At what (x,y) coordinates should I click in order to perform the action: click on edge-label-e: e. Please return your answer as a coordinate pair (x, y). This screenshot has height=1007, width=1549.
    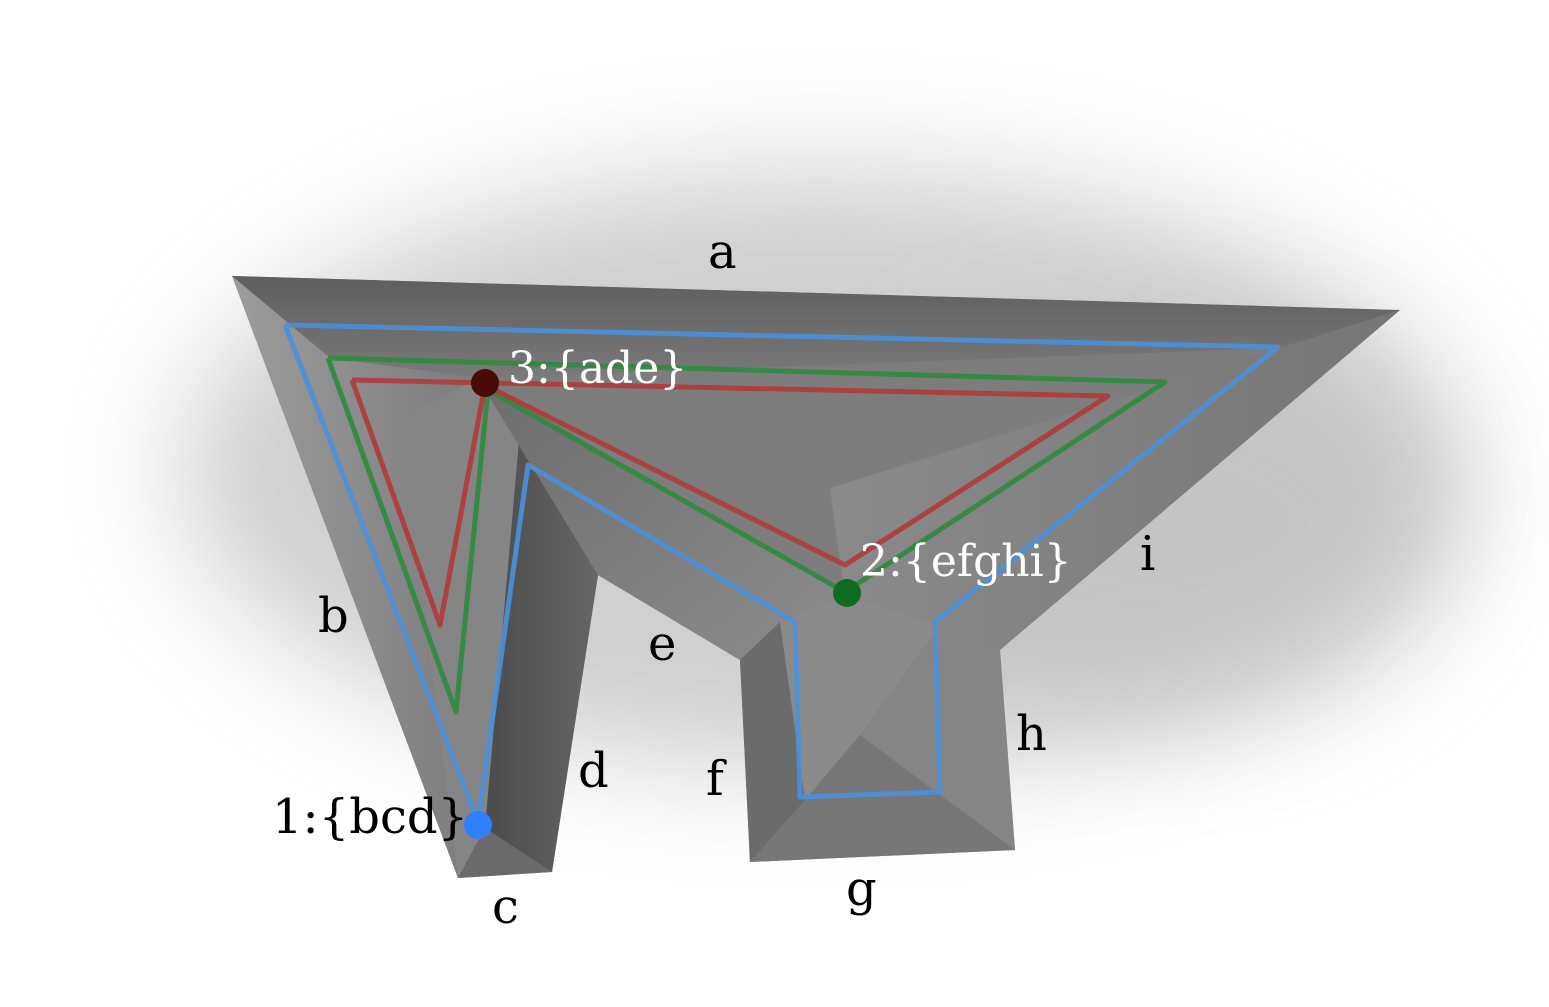
    Looking at the image, I should click on (662, 644).